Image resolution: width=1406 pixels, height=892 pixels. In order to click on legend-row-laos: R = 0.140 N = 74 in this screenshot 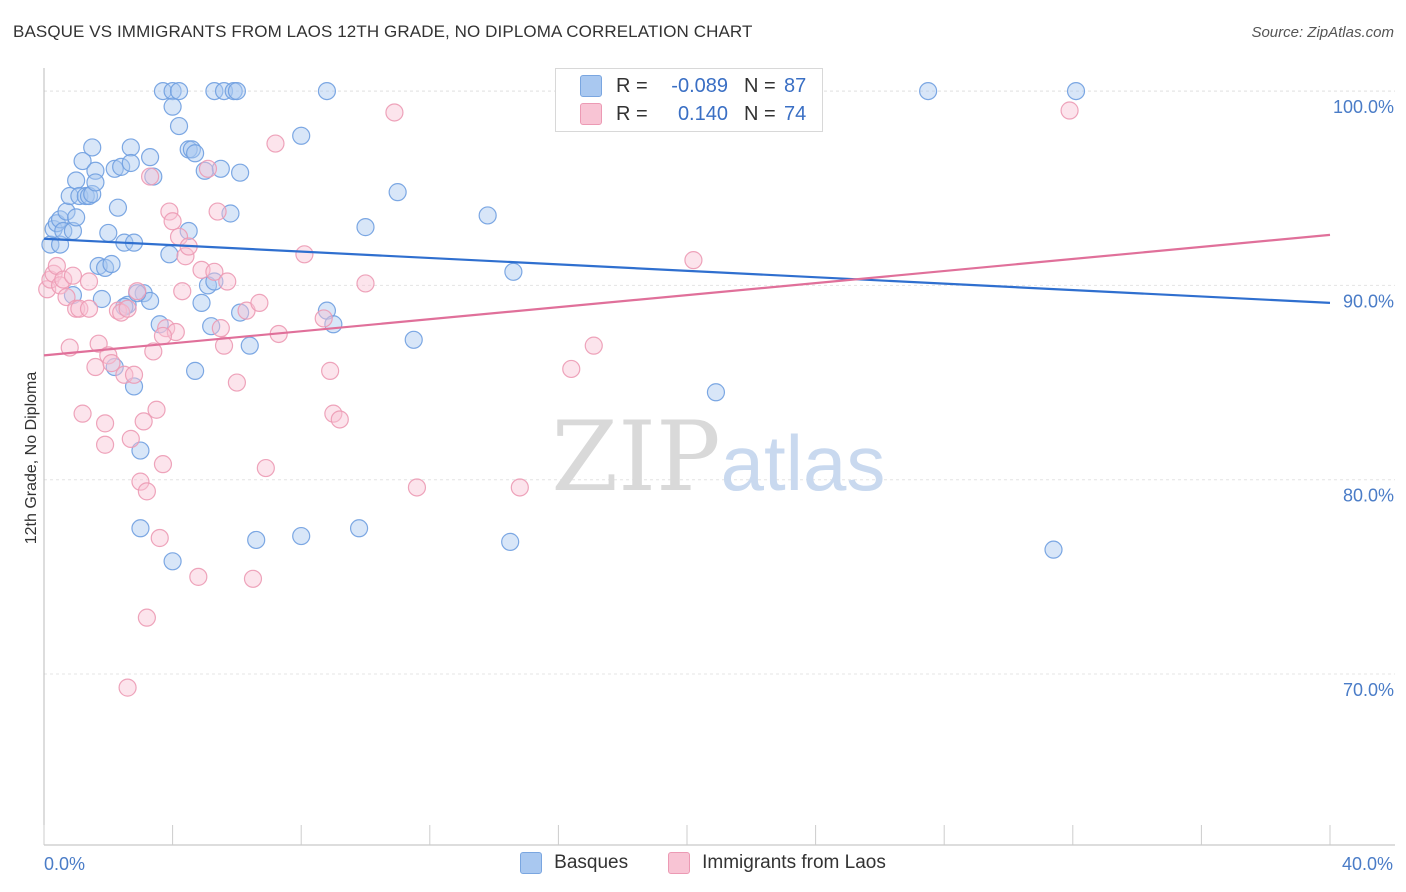, I will do `click(693, 114)`.